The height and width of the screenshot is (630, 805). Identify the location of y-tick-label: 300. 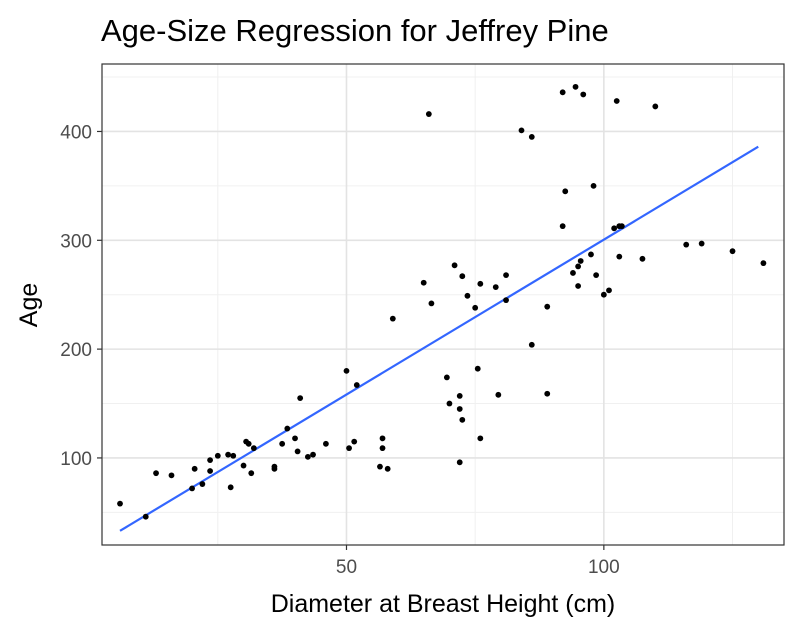
(76, 241).